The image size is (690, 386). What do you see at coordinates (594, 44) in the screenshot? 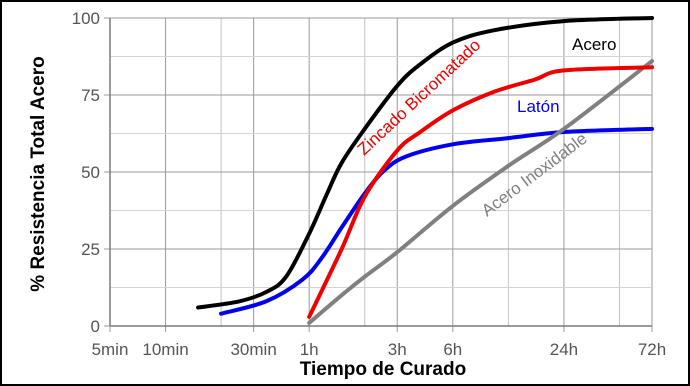
I see `series-label-acero: Acero` at bounding box center [594, 44].